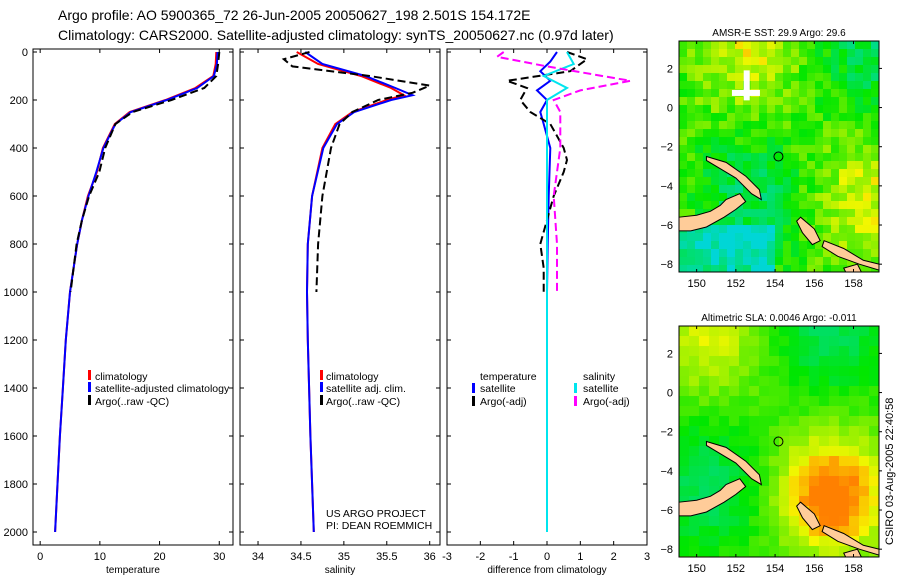 The width and height of the screenshot is (900, 585). What do you see at coordinates (779, 499) in the screenshot?
I see `land-polygons` at bounding box center [779, 499].